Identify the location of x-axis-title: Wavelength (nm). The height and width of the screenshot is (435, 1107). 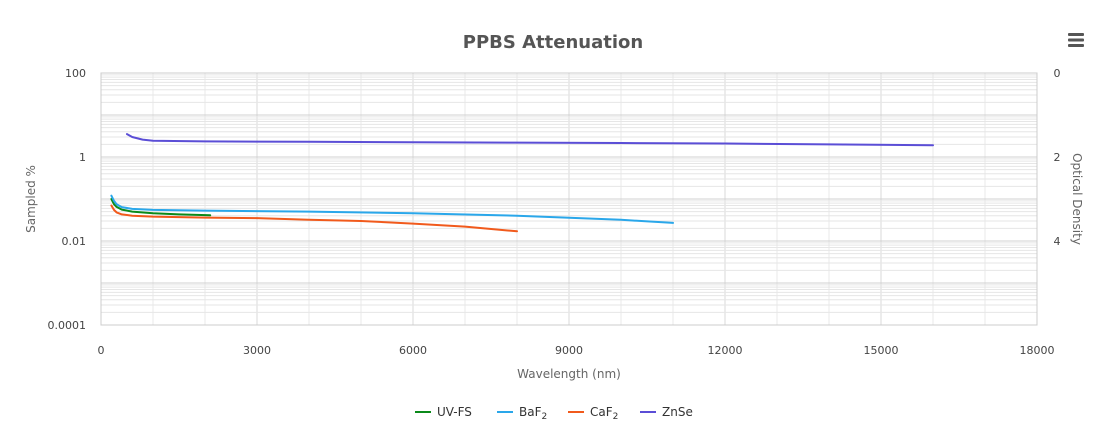
(569, 374).